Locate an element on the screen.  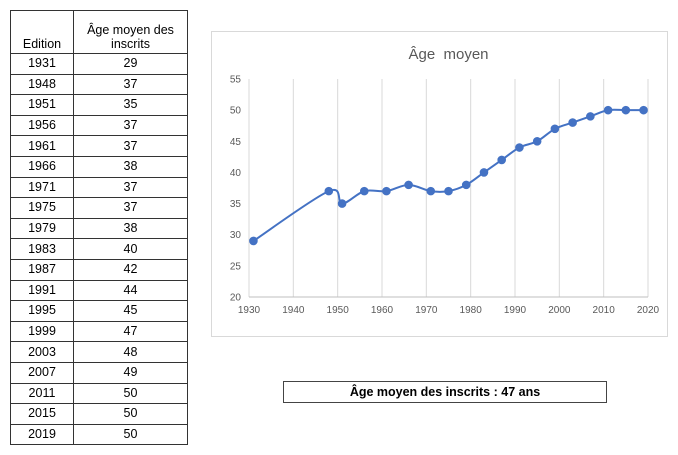
age-cell: 35 is located at coordinates (130, 105).